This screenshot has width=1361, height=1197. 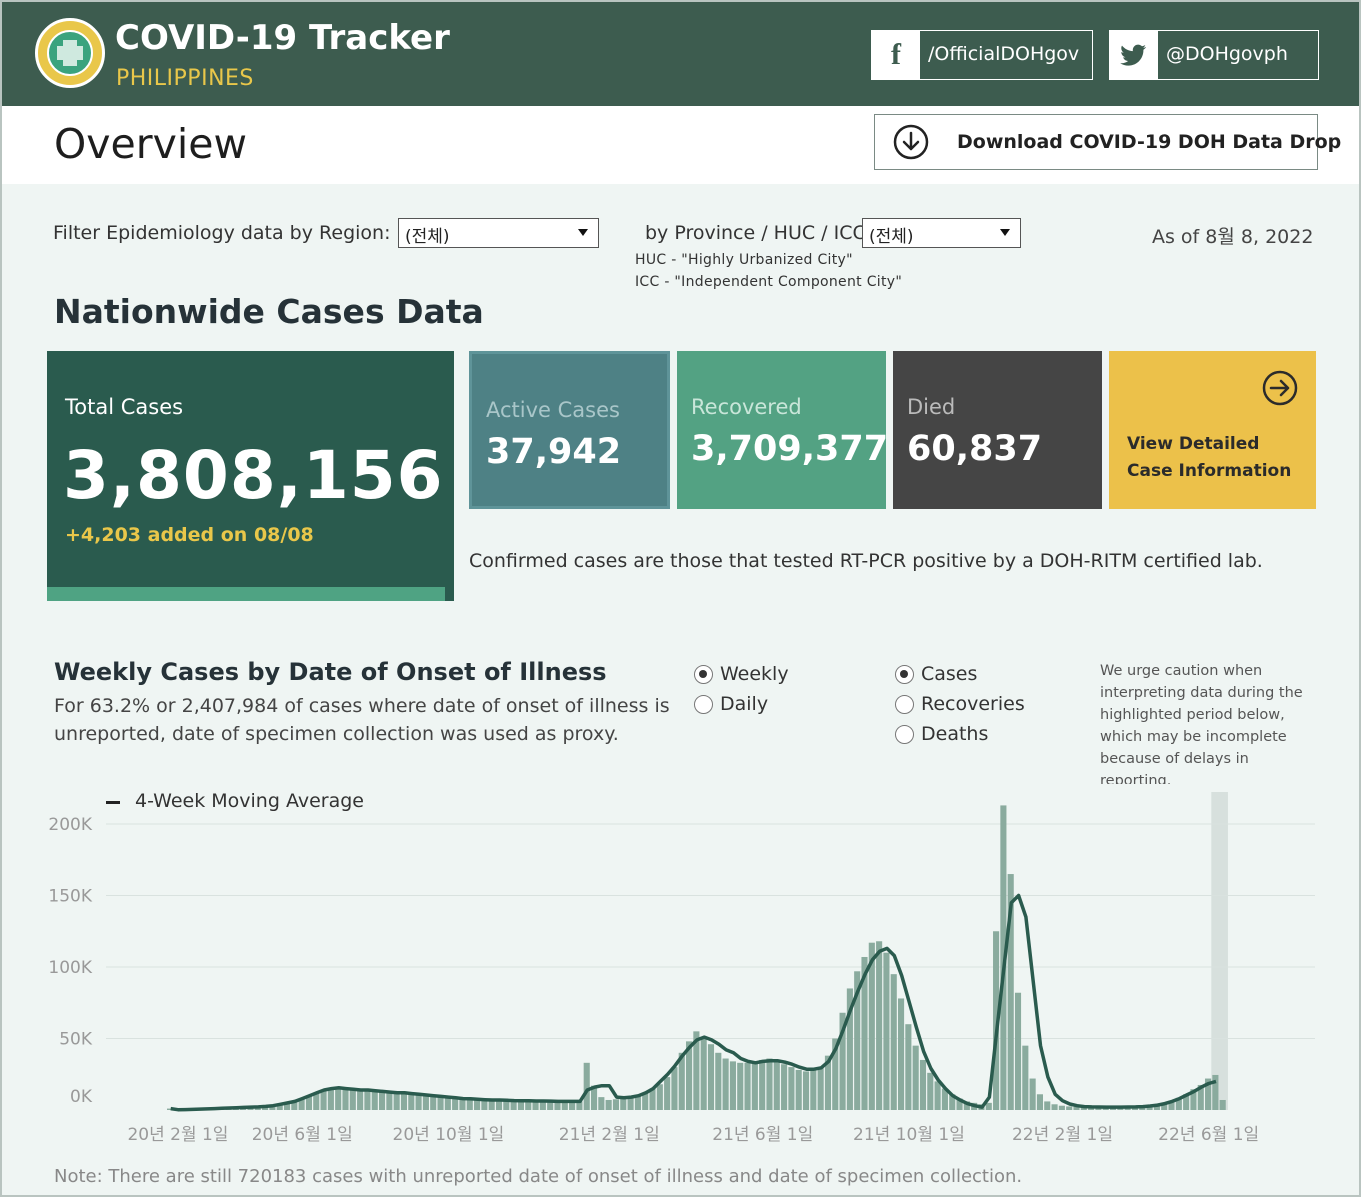 What do you see at coordinates (269, 311) in the screenshot?
I see `section-title: Nationwide Cases Data` at bounding box center [269, 311].